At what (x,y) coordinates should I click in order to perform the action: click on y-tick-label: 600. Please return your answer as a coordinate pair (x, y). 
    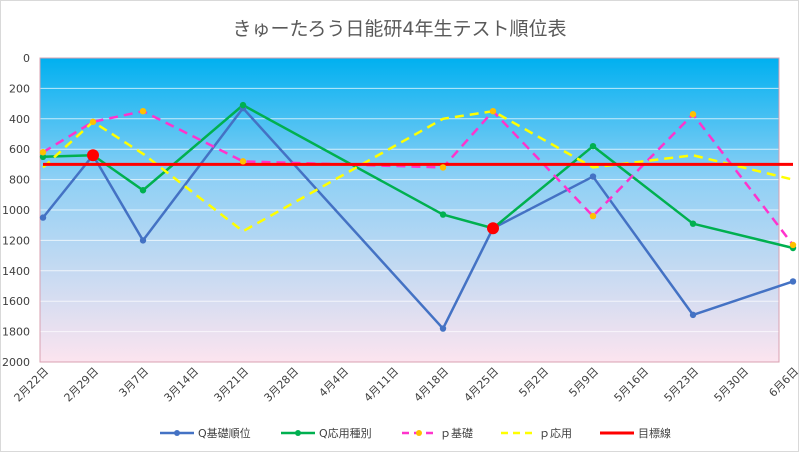
    Looking at the image, I should click on (19, 149).